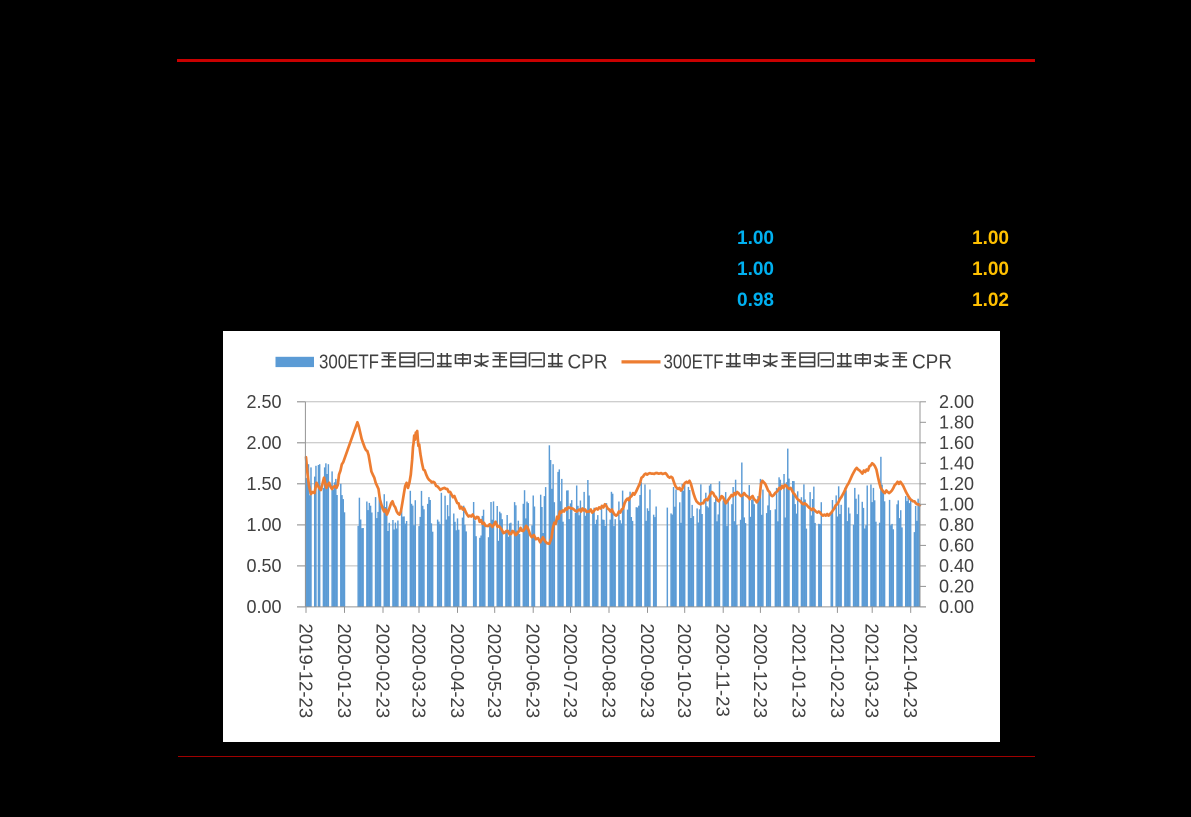 This screenshot has height=817, width=1191. What do you see at coordinates (956, 586) in the screenshot?
I see `svg-text: 0.20` at bounding box center [956, 586].